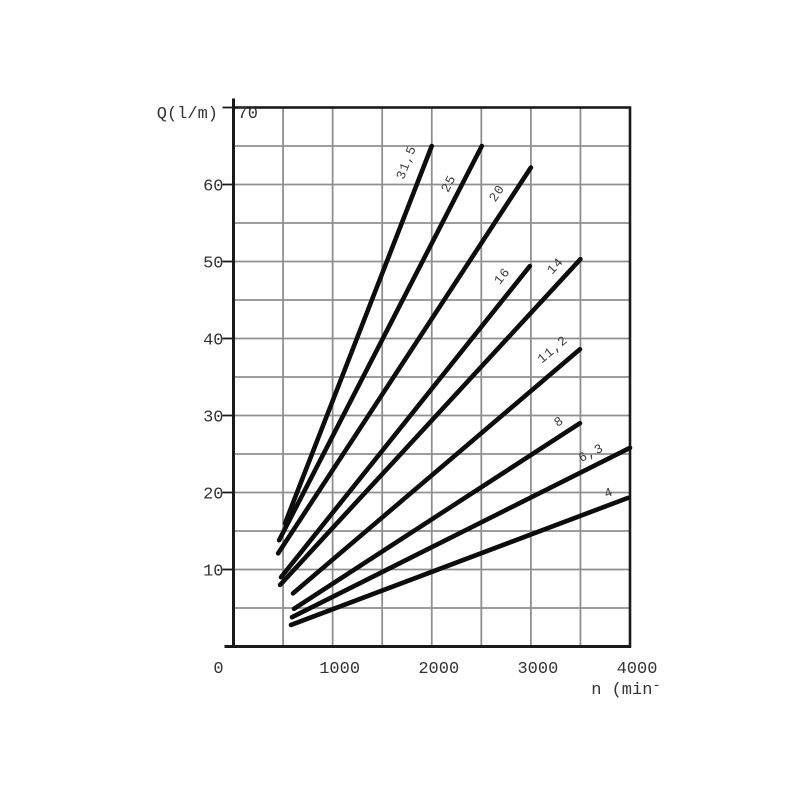 The height and width of the screenshot is (800, 800). Describe the element at coordinates (213, 341) in the screenshot. I see `y-tick-label-40: 40` at that location.